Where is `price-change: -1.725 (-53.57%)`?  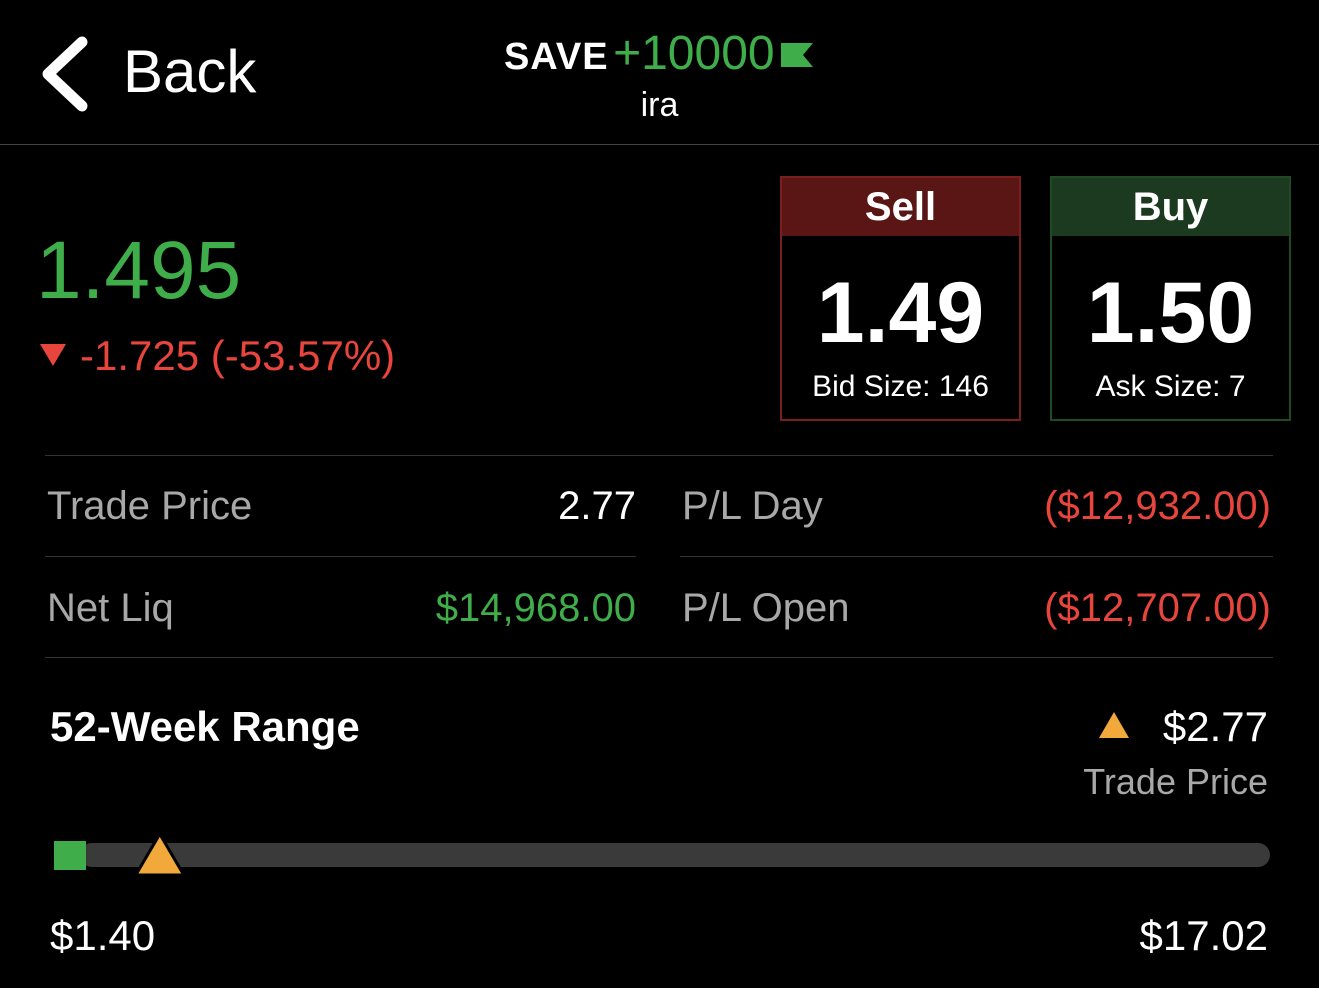
price-change: -1.725 (-53.57%) is located at coordinates (238, 355).